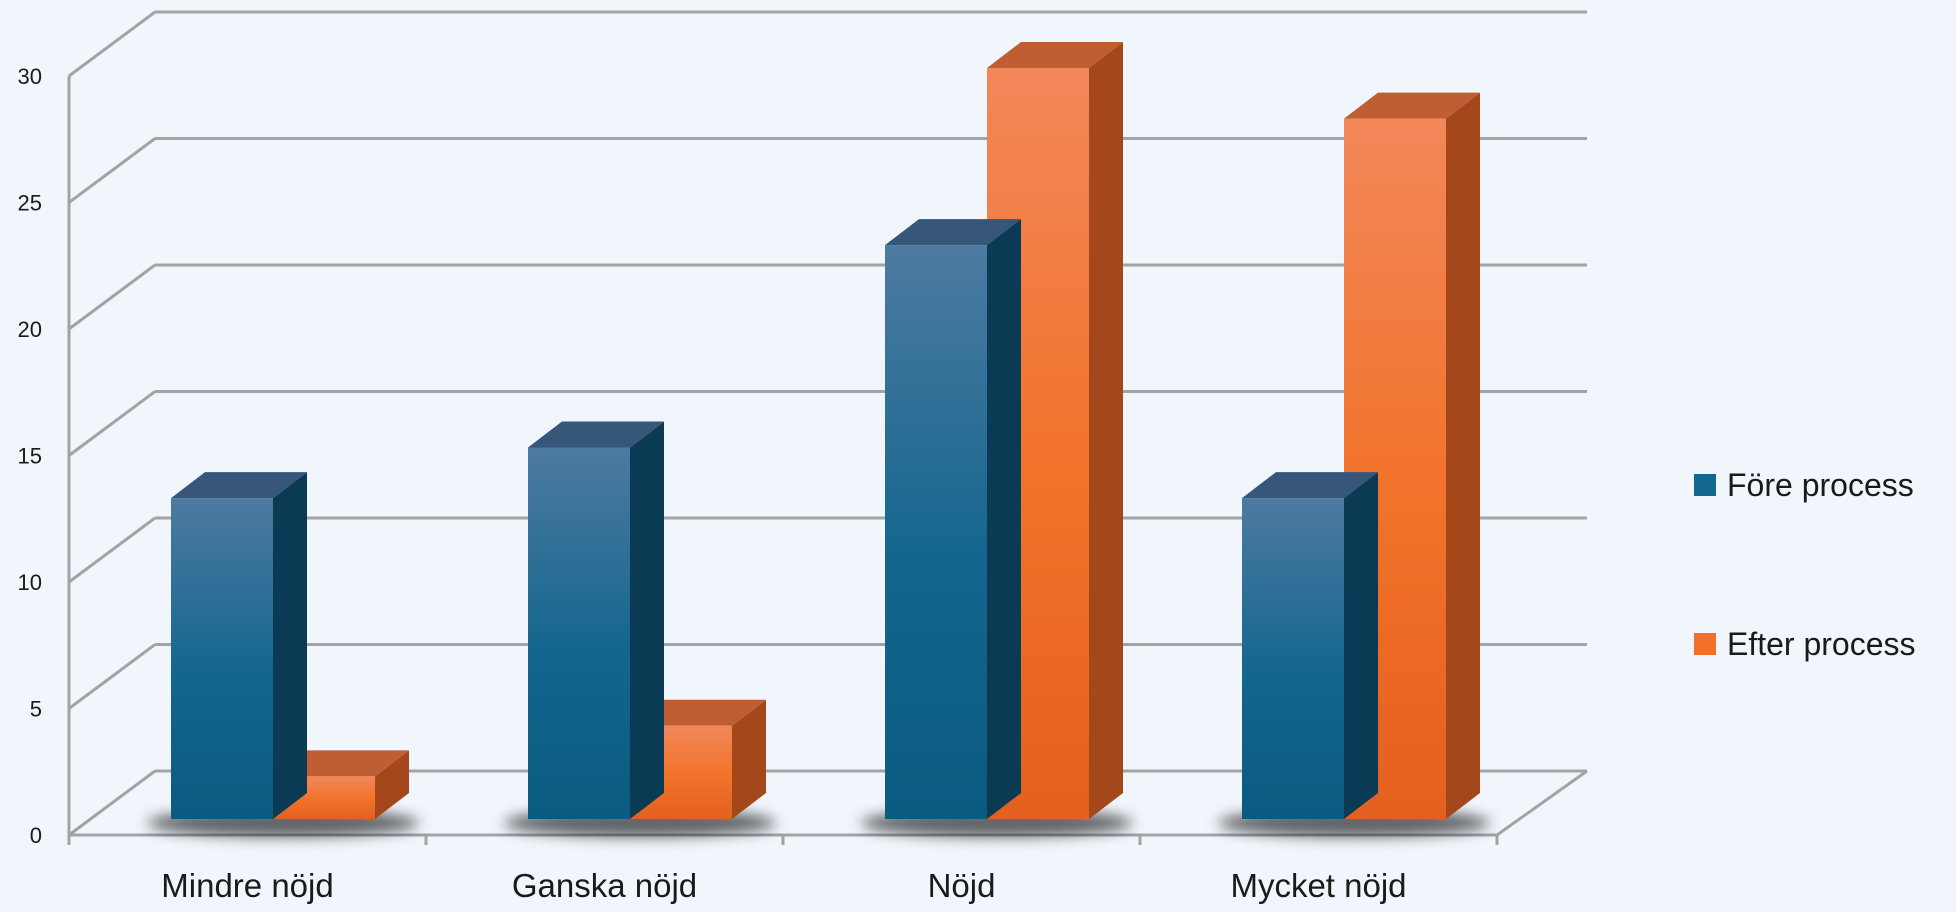  I want to click on y-tick-label: 20, so click(30, 329).